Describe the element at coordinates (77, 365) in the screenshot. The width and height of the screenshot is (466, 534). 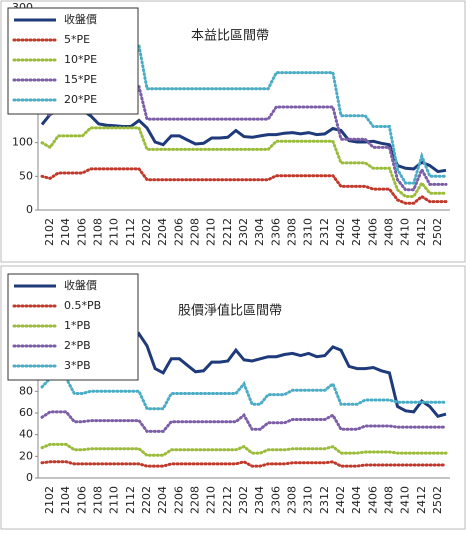
I see `legend-label: 3*PB` at that location.